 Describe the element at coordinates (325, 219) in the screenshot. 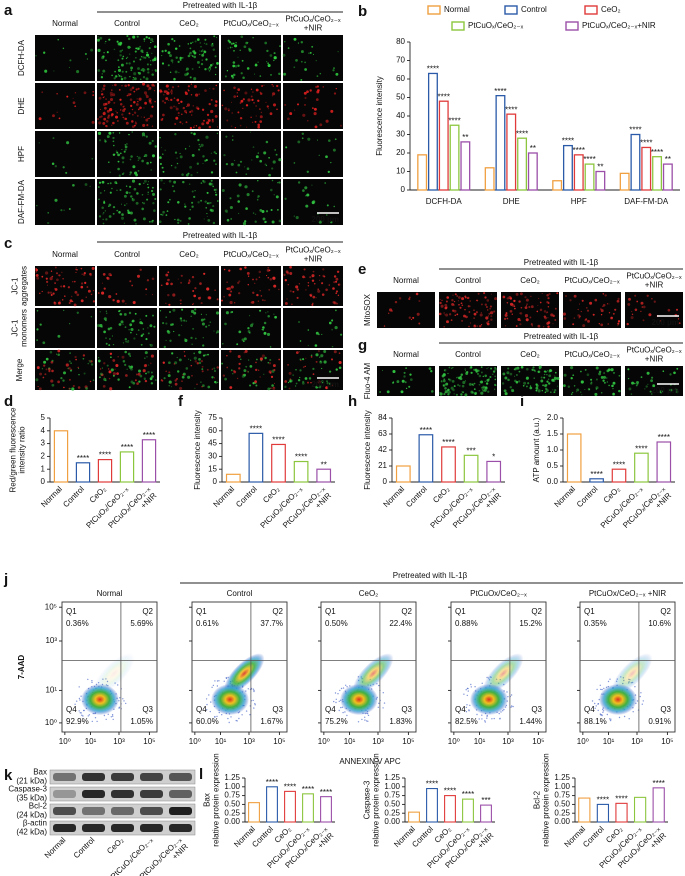

I see `scale-bar-label: 200 μm` at that location.